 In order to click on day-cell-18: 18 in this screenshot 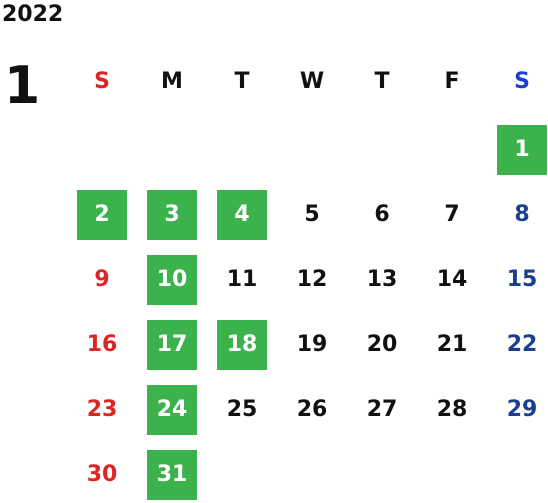, I will do `click(242, 345)`.